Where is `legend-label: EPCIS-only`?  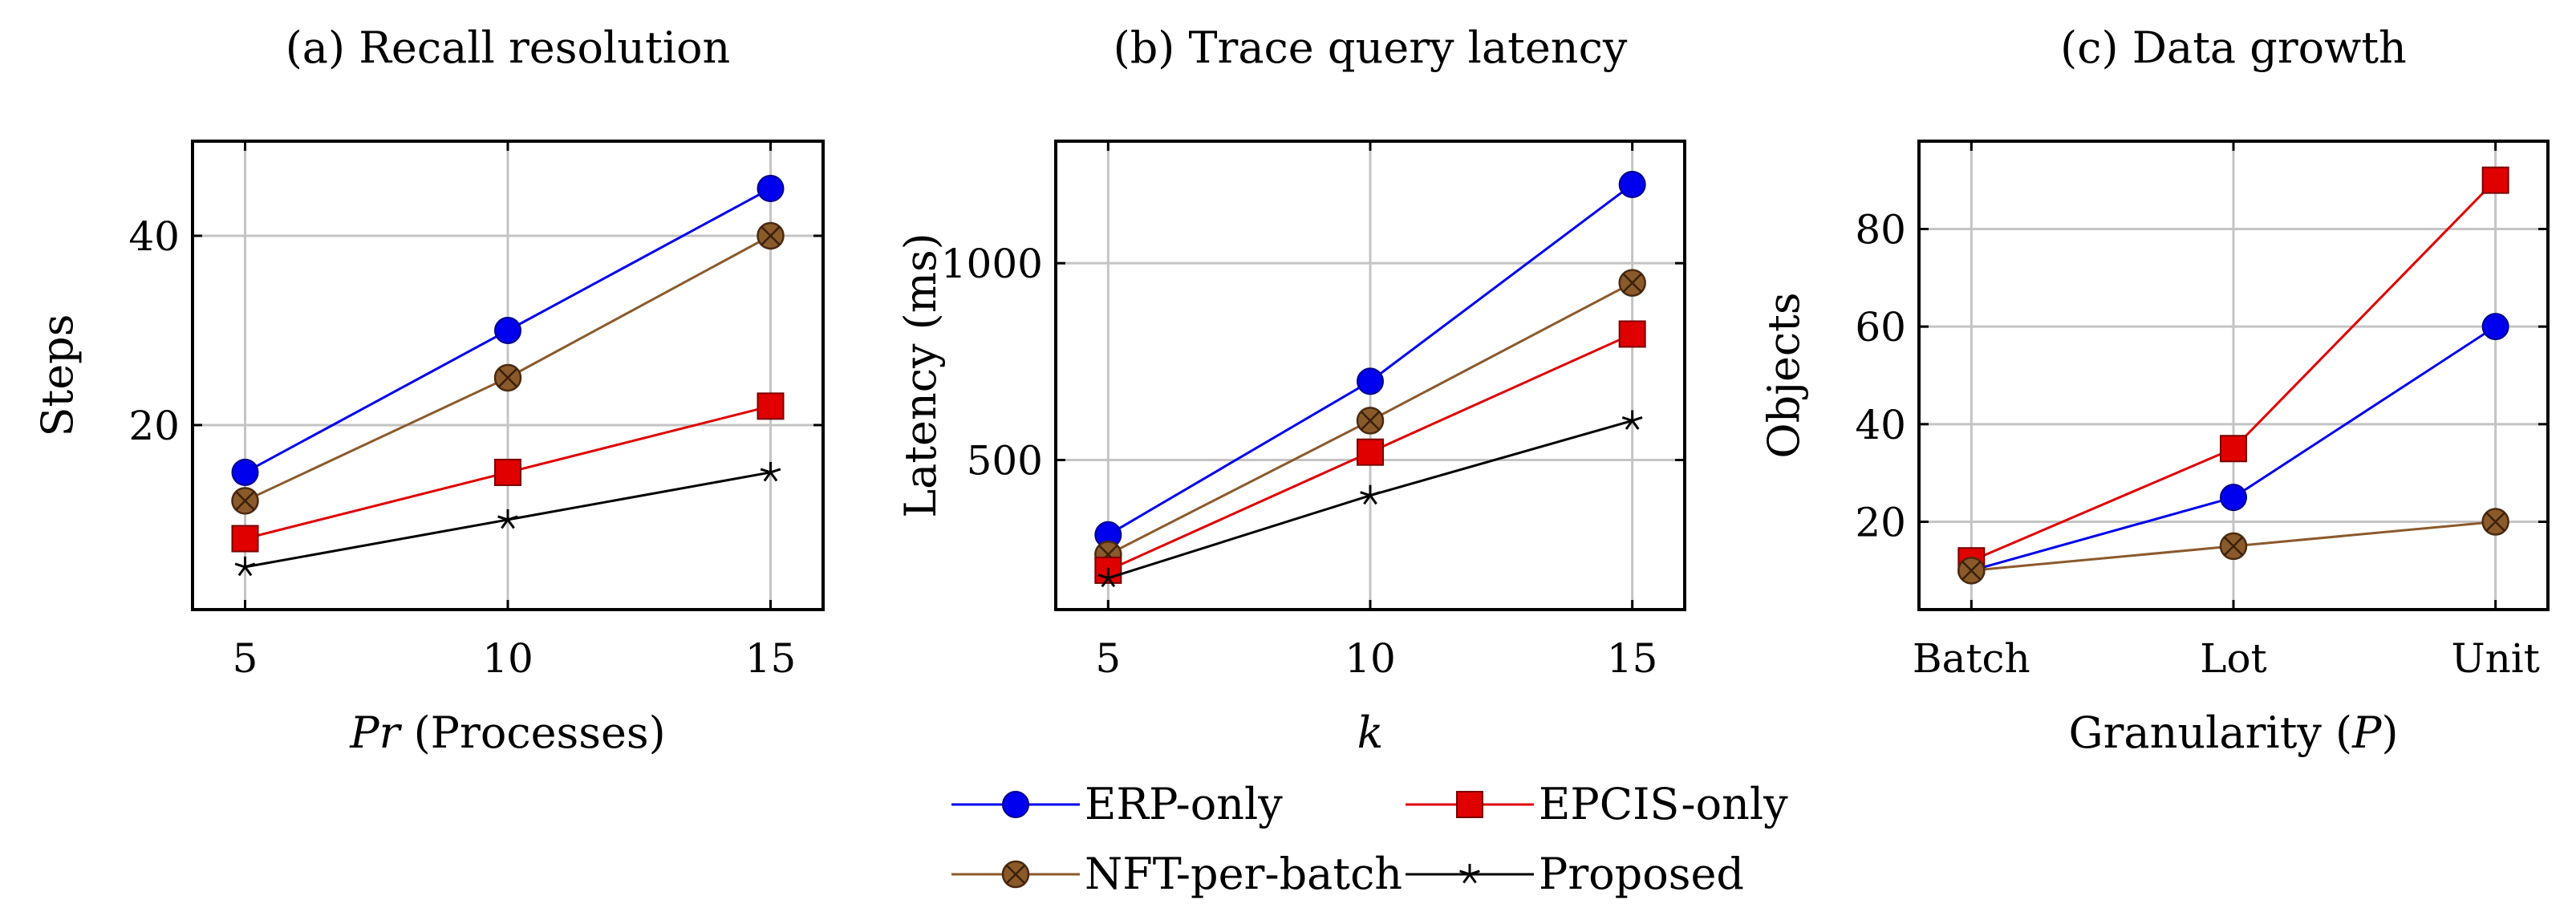
legend-label: EPCIS-only is located at coordinates (1663, 804).